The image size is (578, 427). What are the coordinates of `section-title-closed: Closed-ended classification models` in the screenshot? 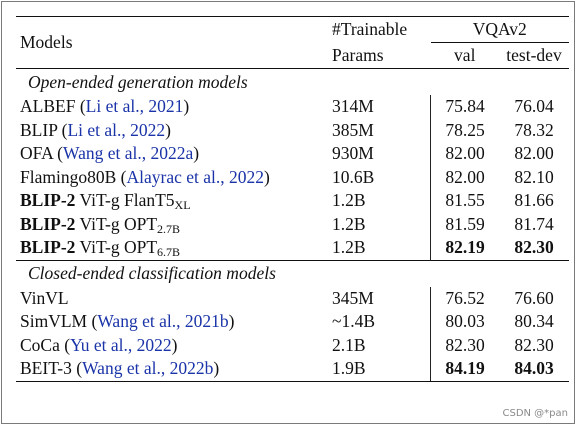 It's located at (292, 273).